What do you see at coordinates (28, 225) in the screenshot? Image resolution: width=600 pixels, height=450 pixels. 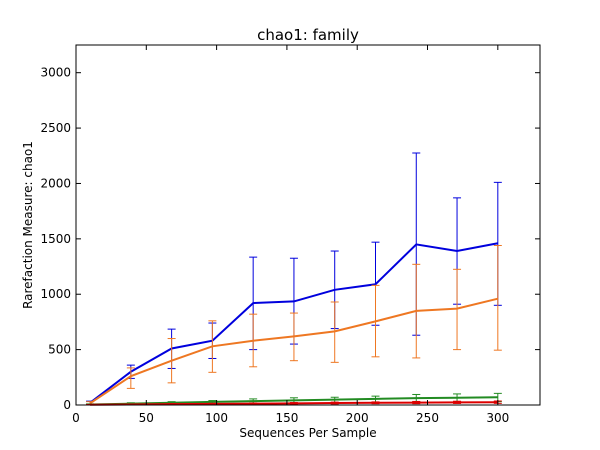 I see `y-axis-label: Rarefaction Measure: chao1` at bounding box center [28, 225].